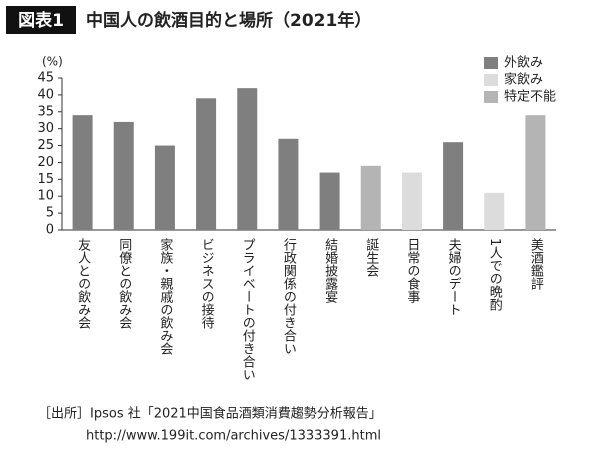 The height and width of the screenshot is (450, 600). I want to click on x-tick-label: プライベートの付き合い, so click(248, 309).